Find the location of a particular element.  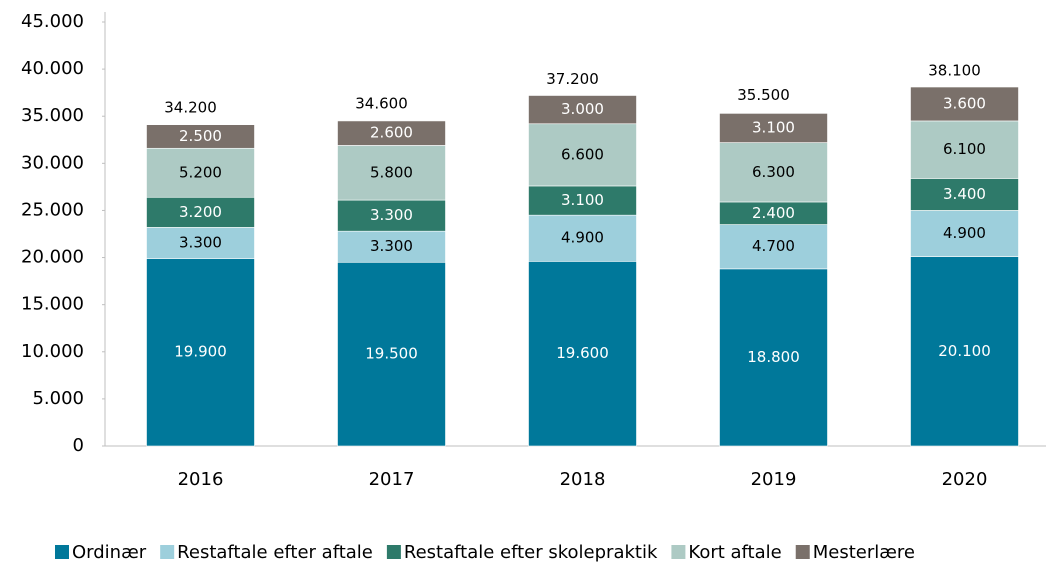

data-label: 5.800 is located at coordinates (391, 172).